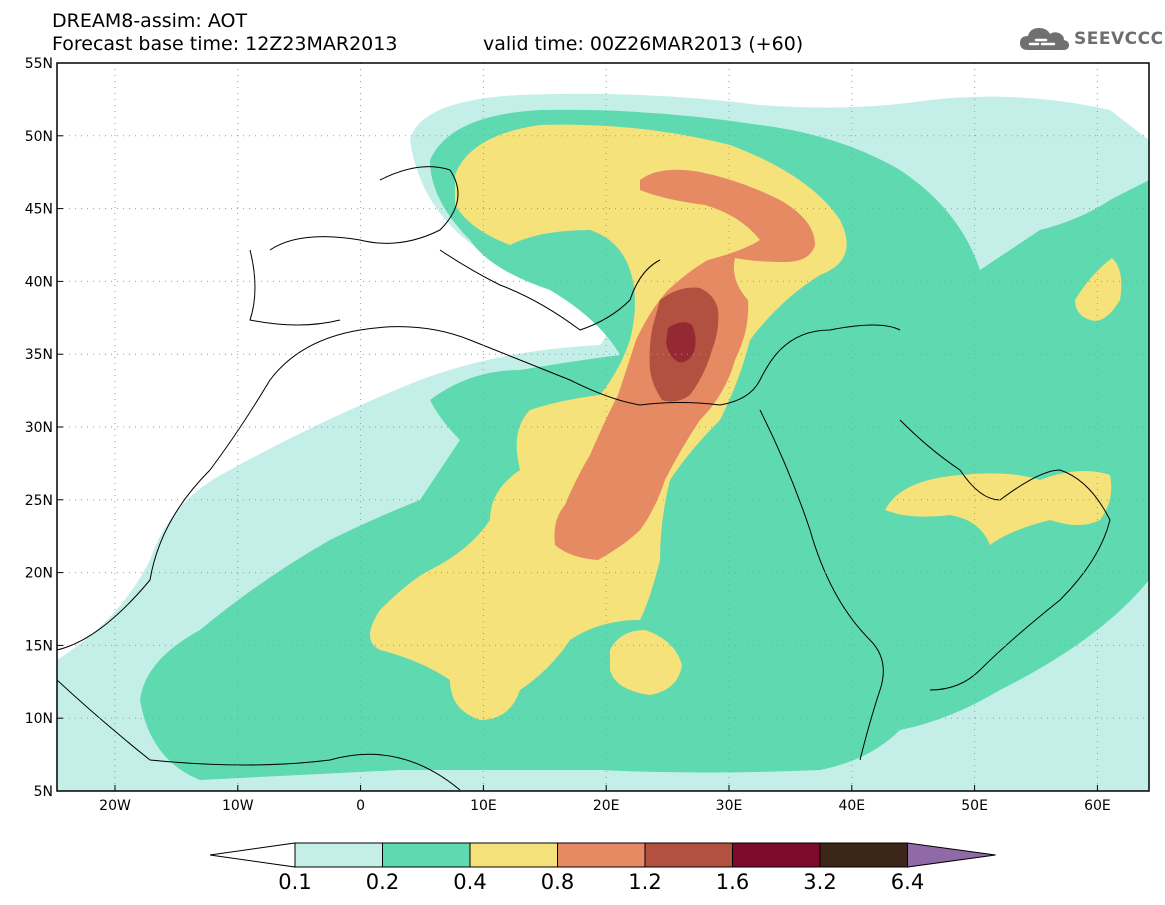  What do you see at coordinates (39, 428) in the screenshot?
I see `lat-label-30N: 30N` at bounding box center [39, 428].